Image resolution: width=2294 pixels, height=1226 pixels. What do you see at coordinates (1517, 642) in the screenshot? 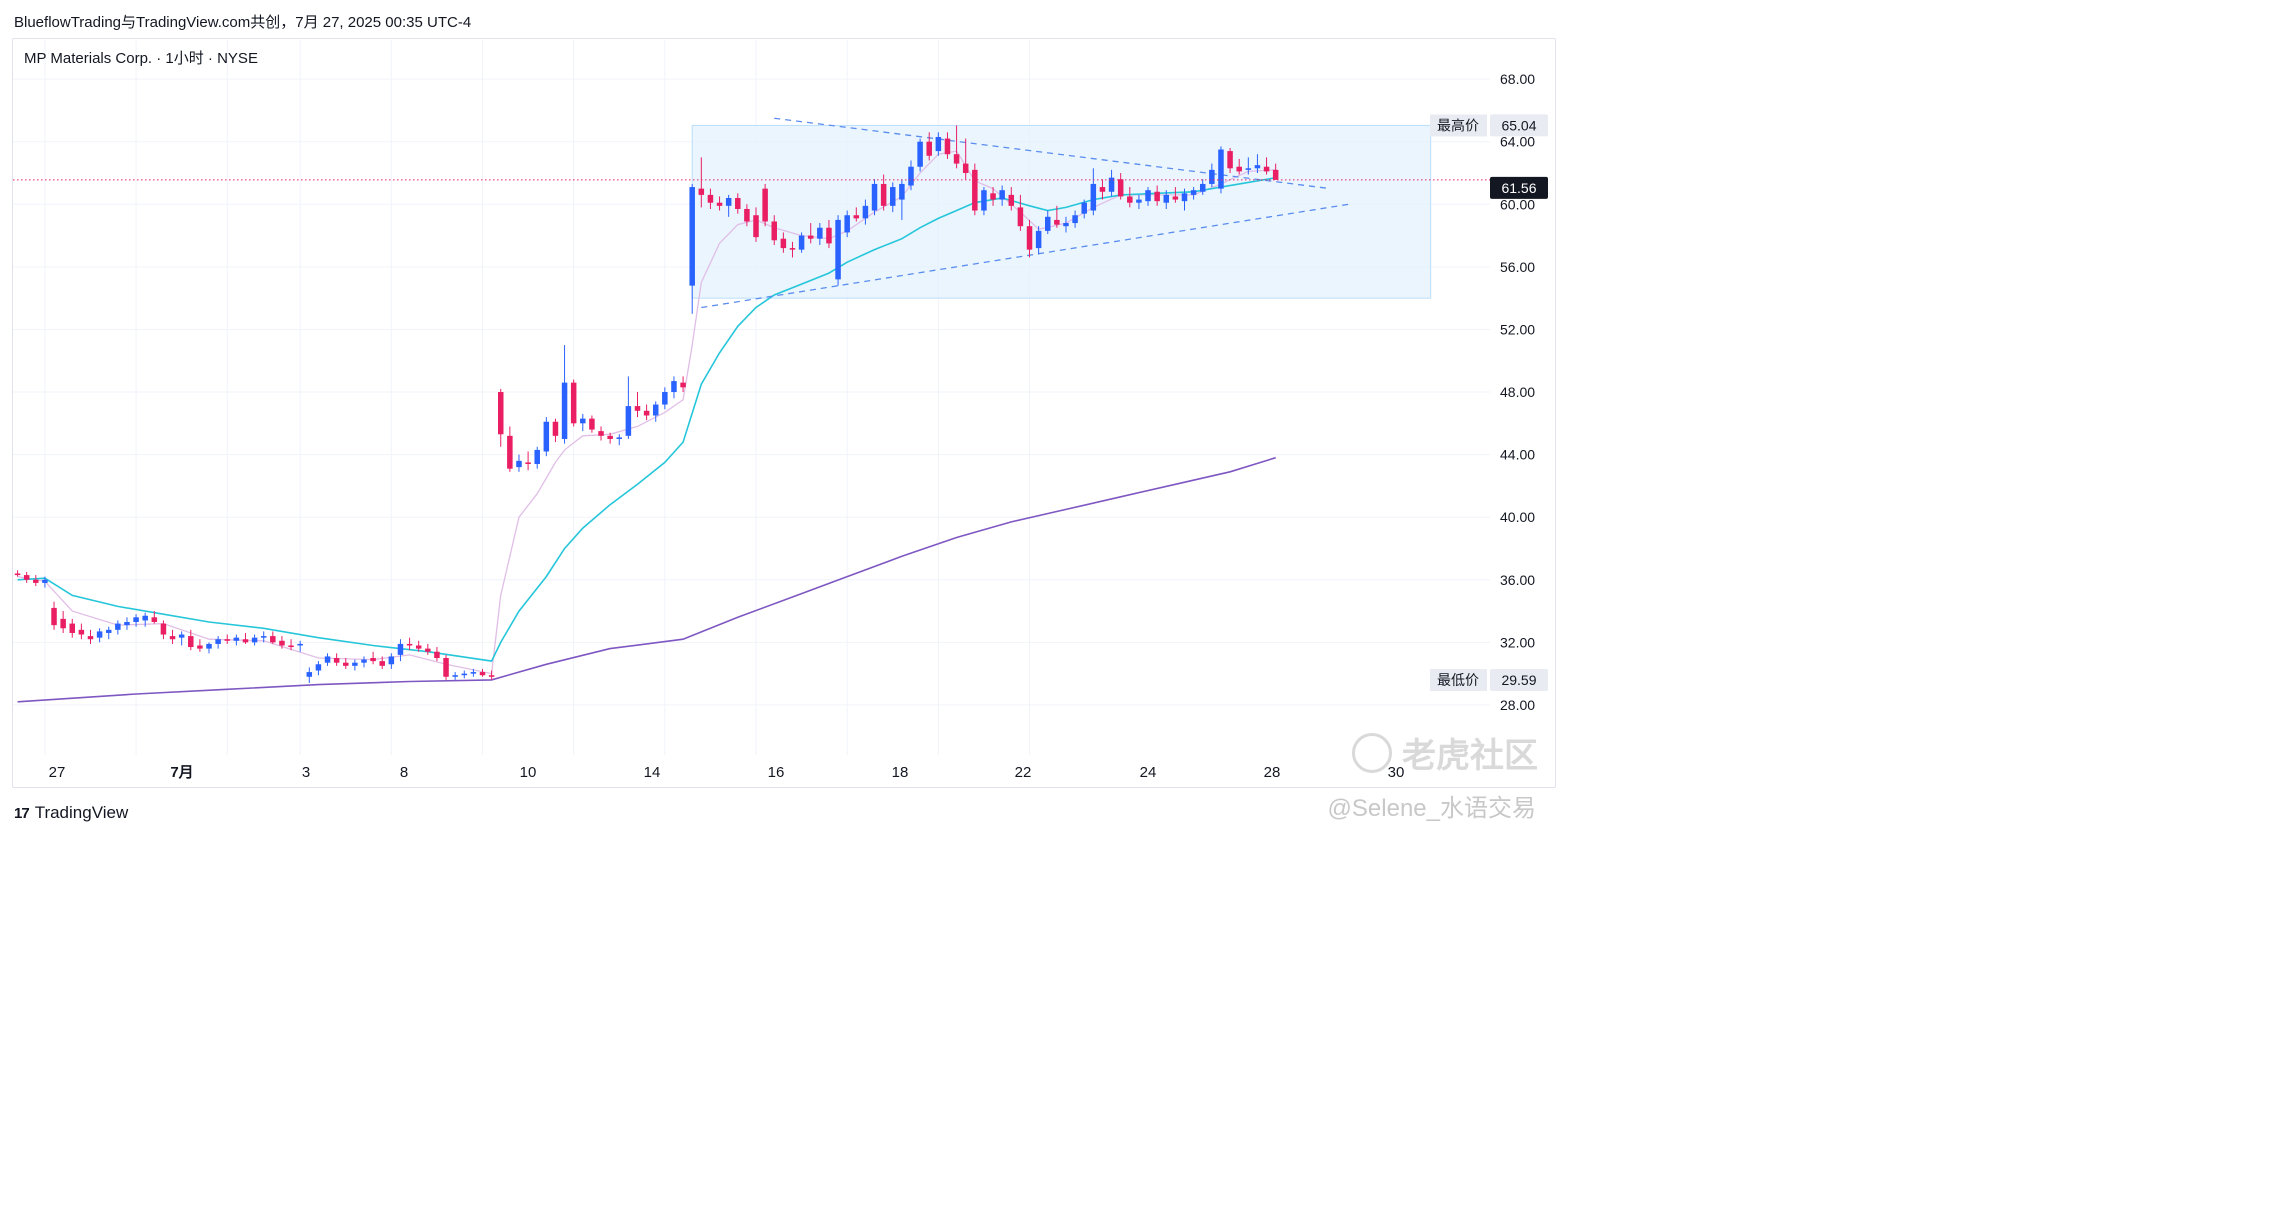
I see `price-tick-label: 32.00` at bounding box center [1517, 642].